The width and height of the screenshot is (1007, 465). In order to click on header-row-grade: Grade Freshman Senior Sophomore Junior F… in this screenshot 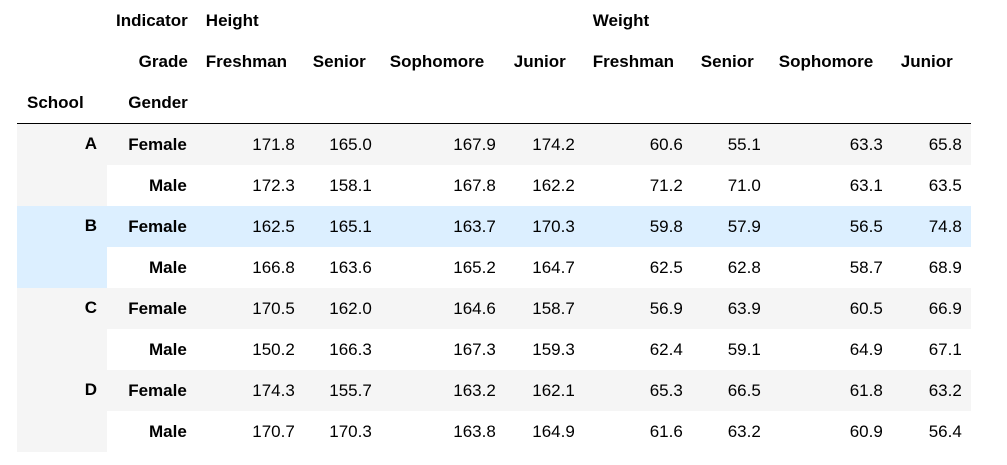, I will do `click(494, 61)`.